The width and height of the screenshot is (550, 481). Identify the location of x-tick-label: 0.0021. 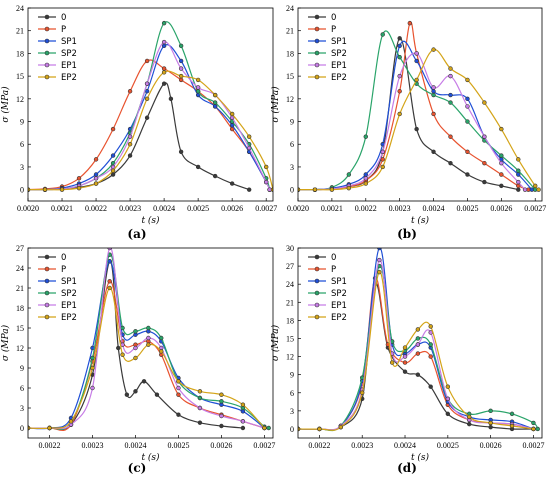
(332, 208).